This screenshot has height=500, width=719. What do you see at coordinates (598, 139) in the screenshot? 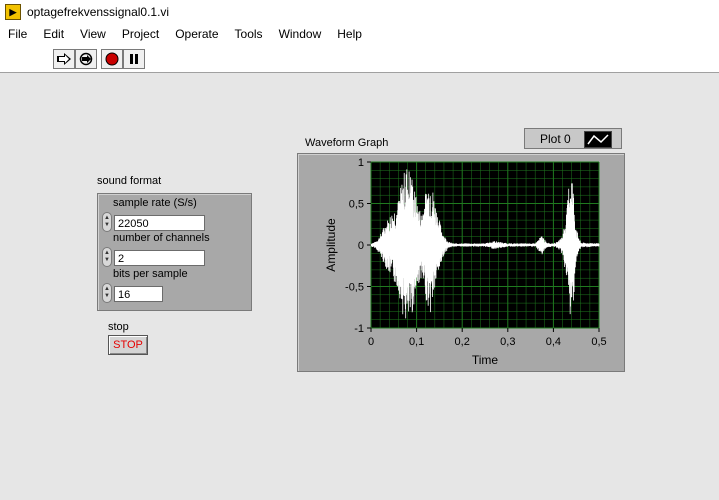
I see `plot-line-swatch-icon` at bounding box center [598, 139].